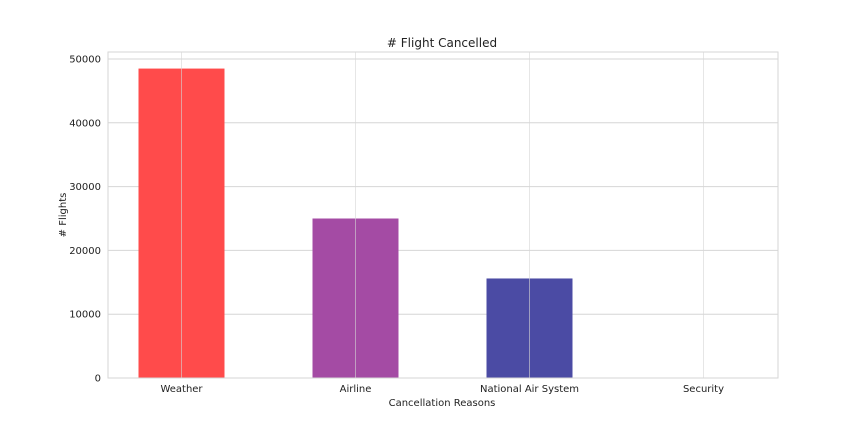  What do you see at coordinates (98, 379) in the screenshot?
I see `y-tick-label: 0` at bounding box center [98, 379].